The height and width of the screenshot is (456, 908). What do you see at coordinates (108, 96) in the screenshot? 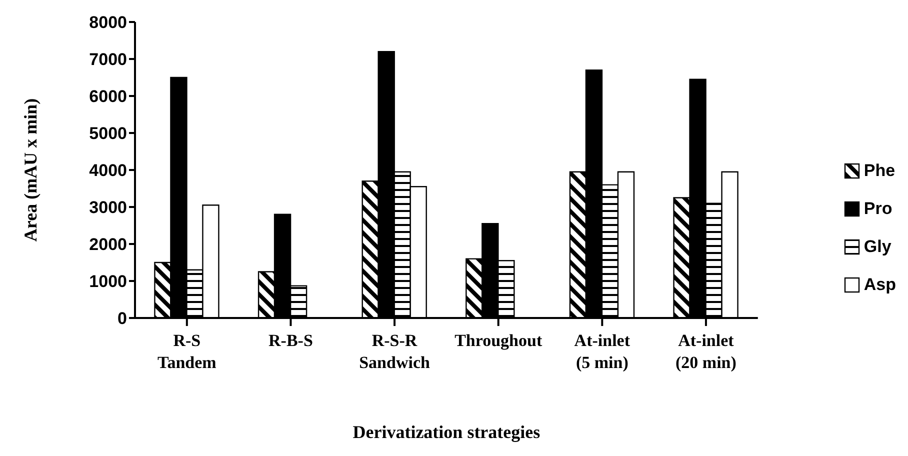
I see `y-tick-label: 6000` at bounding box center [108, 96].